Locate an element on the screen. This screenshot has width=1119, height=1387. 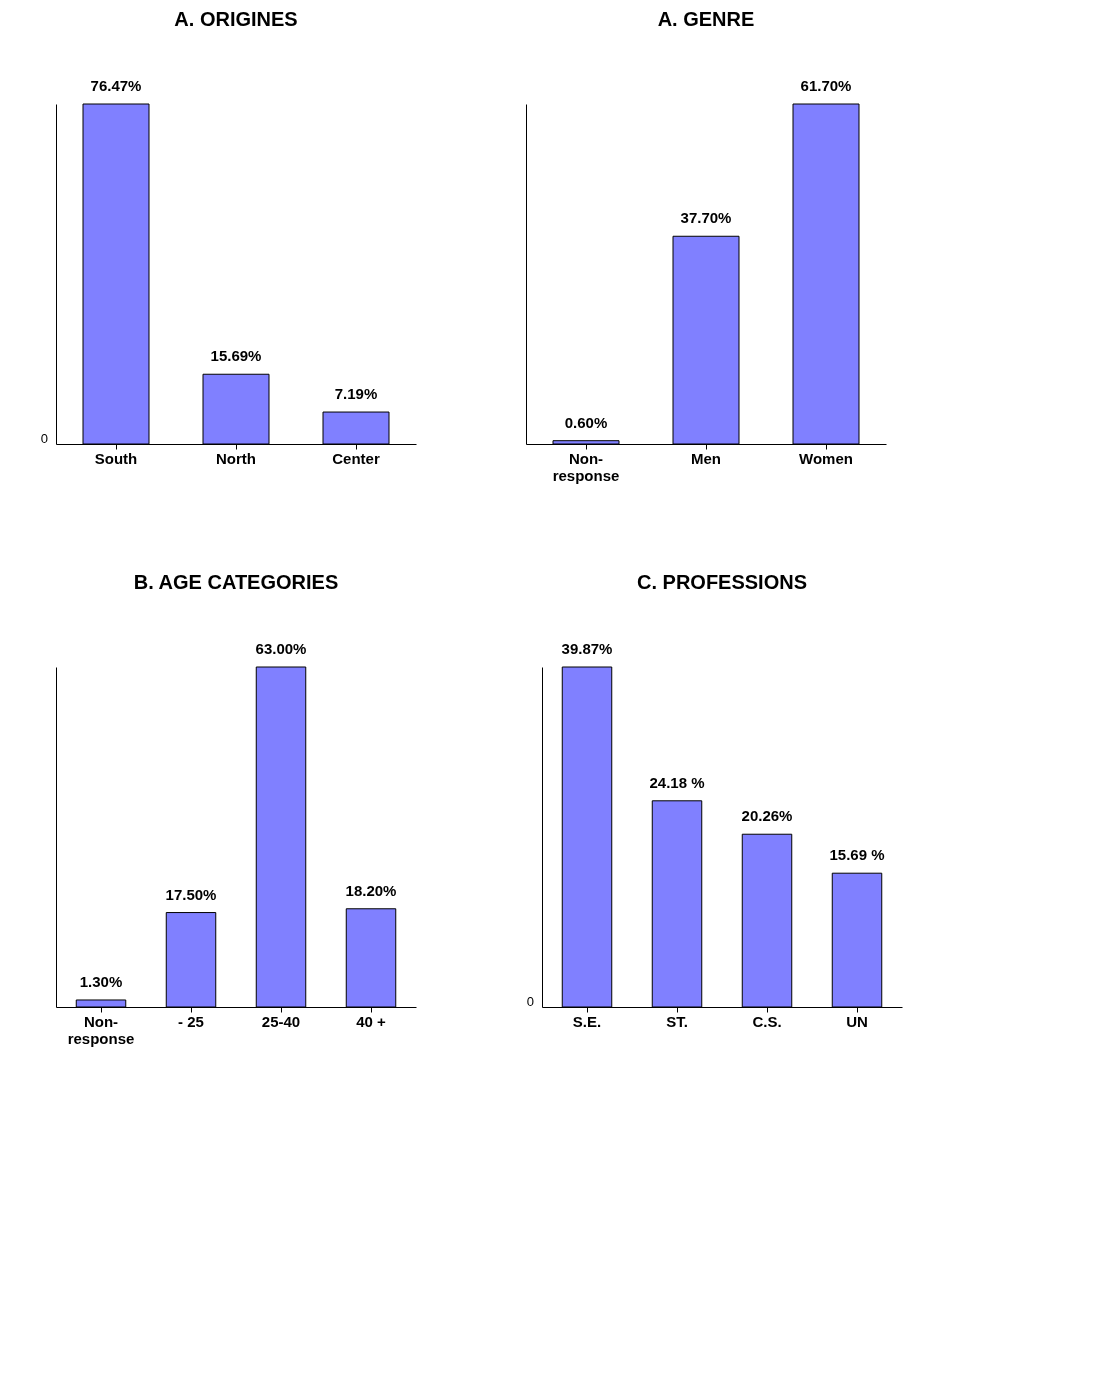
data-label: 37.70% is located at coordinates (706, 218).